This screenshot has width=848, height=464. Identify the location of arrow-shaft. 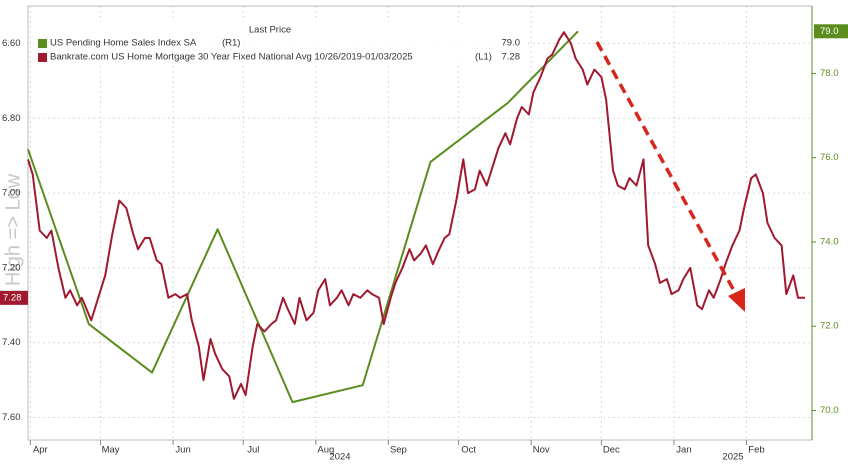
(667, 170).